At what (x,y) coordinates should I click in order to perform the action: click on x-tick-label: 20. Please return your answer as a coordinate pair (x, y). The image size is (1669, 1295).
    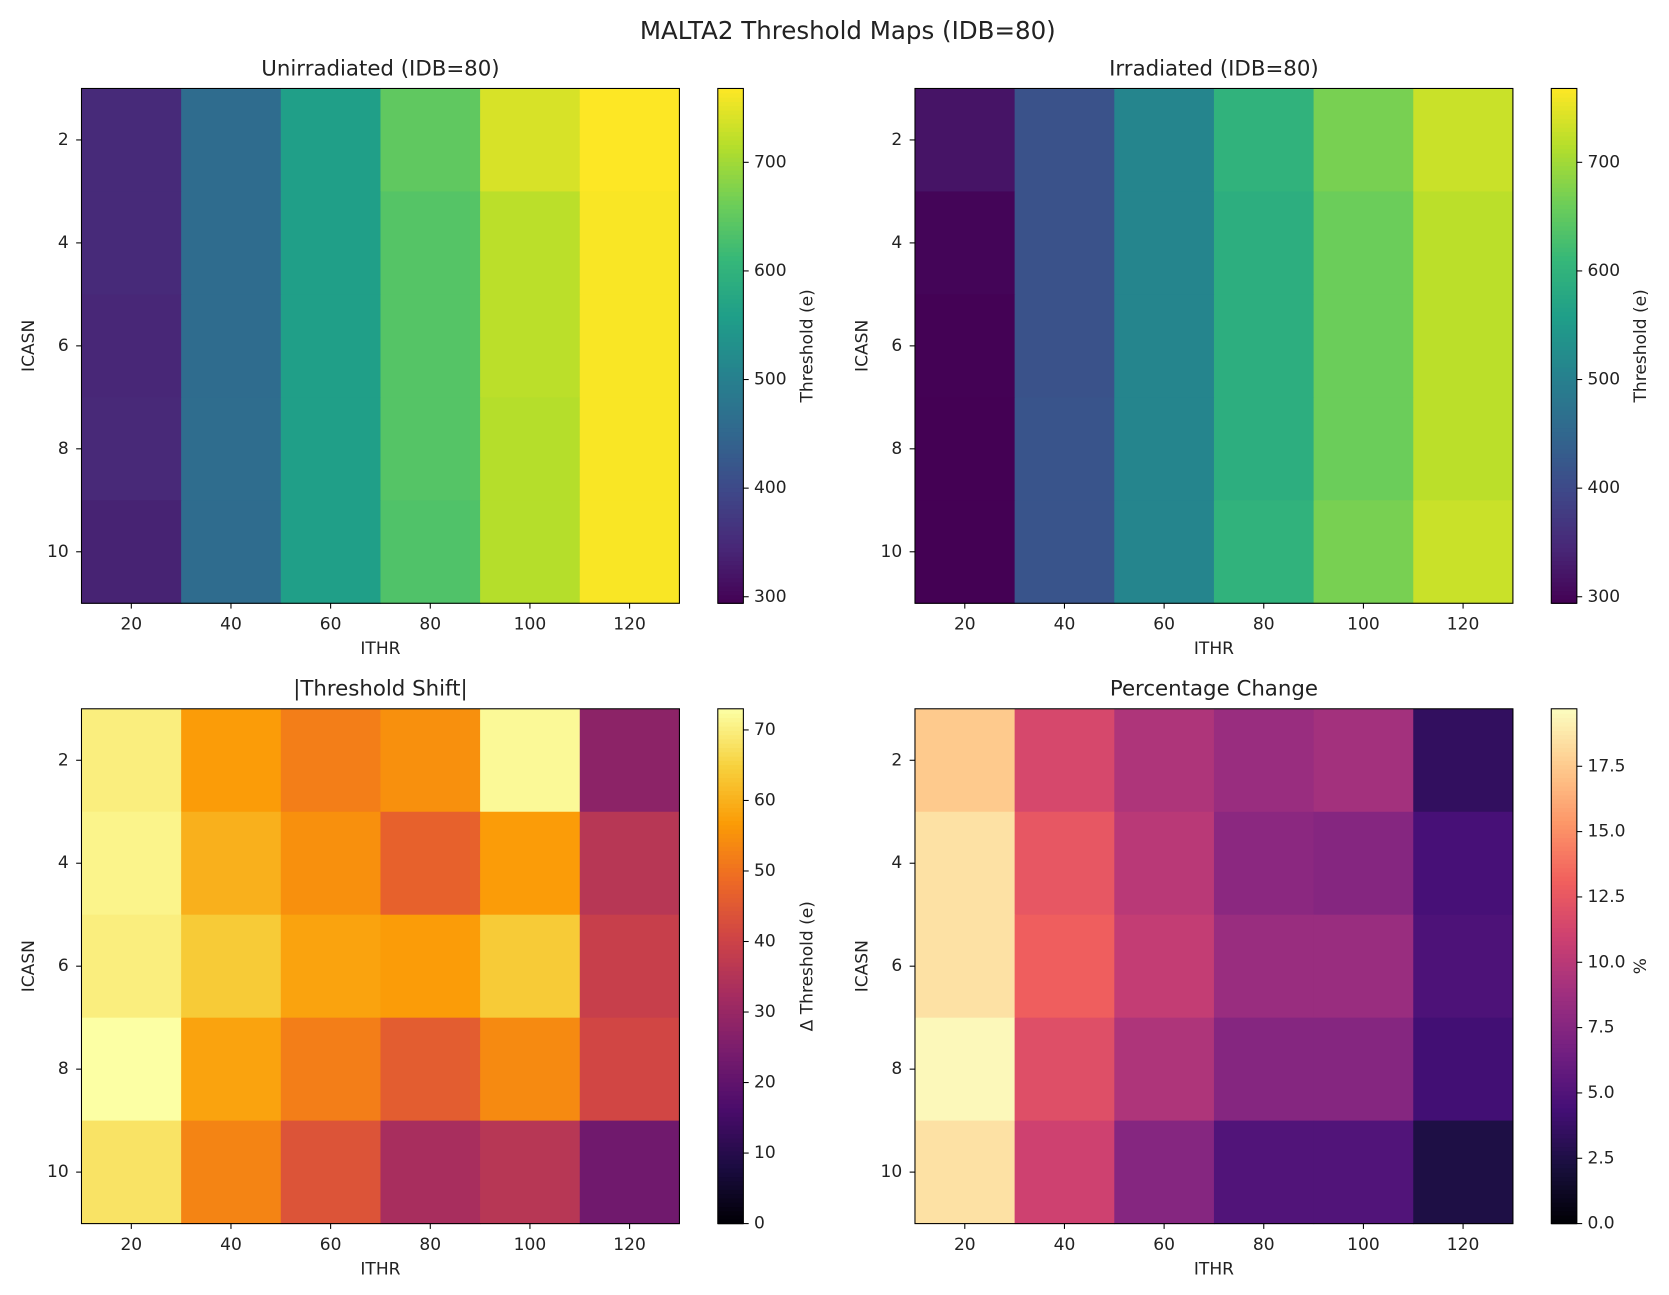
    Looking at the image, I should click on (965, 625).